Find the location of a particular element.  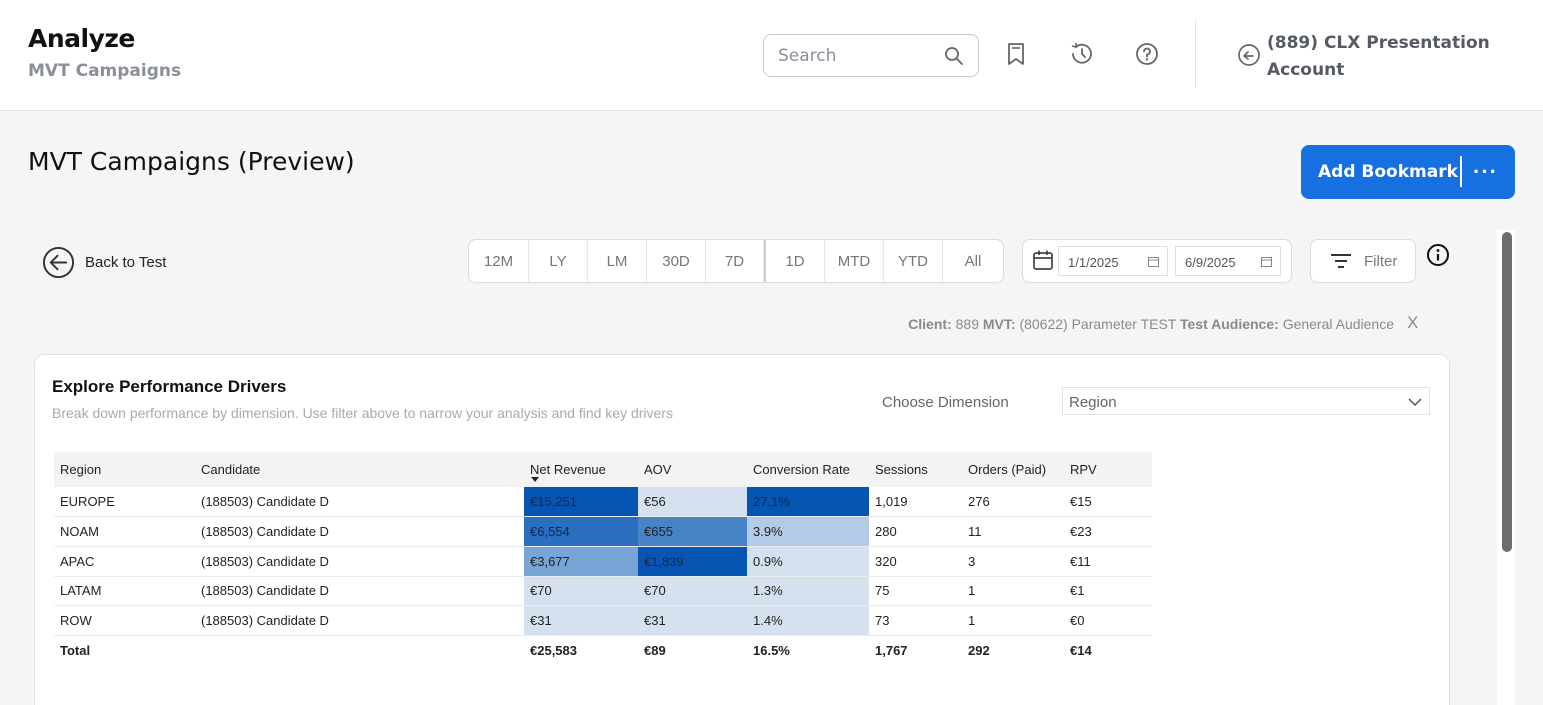

cell-conversion-rate: 1.4% is located at coordinates (808, 620).